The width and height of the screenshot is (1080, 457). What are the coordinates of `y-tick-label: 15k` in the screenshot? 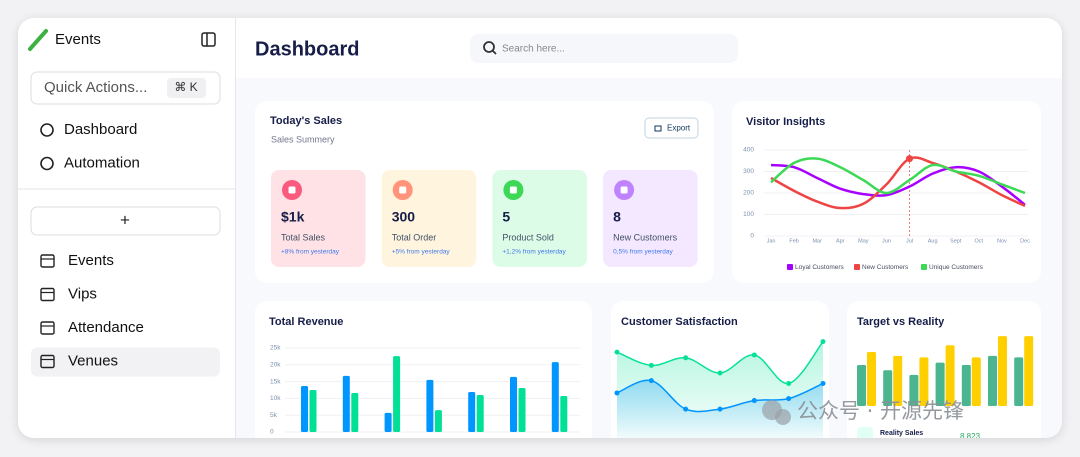 It's located at (275, 381).